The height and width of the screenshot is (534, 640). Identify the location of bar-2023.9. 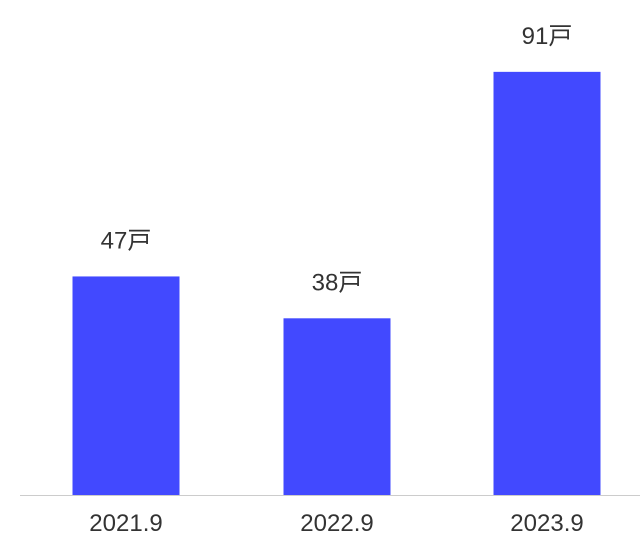
(547, 283).